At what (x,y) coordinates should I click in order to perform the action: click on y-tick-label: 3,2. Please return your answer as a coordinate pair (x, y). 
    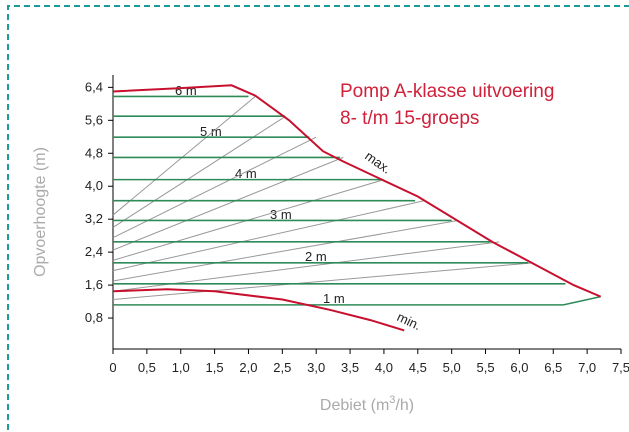
    Looking at the image, I should click on (94, 218).